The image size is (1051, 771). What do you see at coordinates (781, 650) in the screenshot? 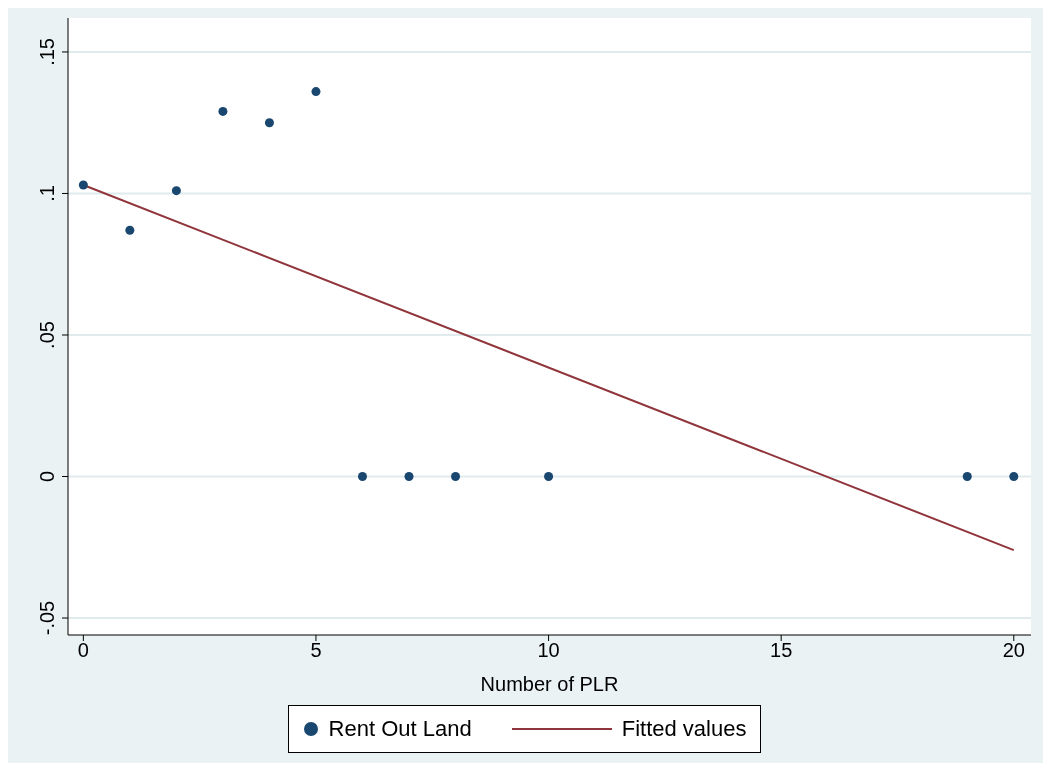
I see `x-tick-label: 15` at bounding box center [781, 650].